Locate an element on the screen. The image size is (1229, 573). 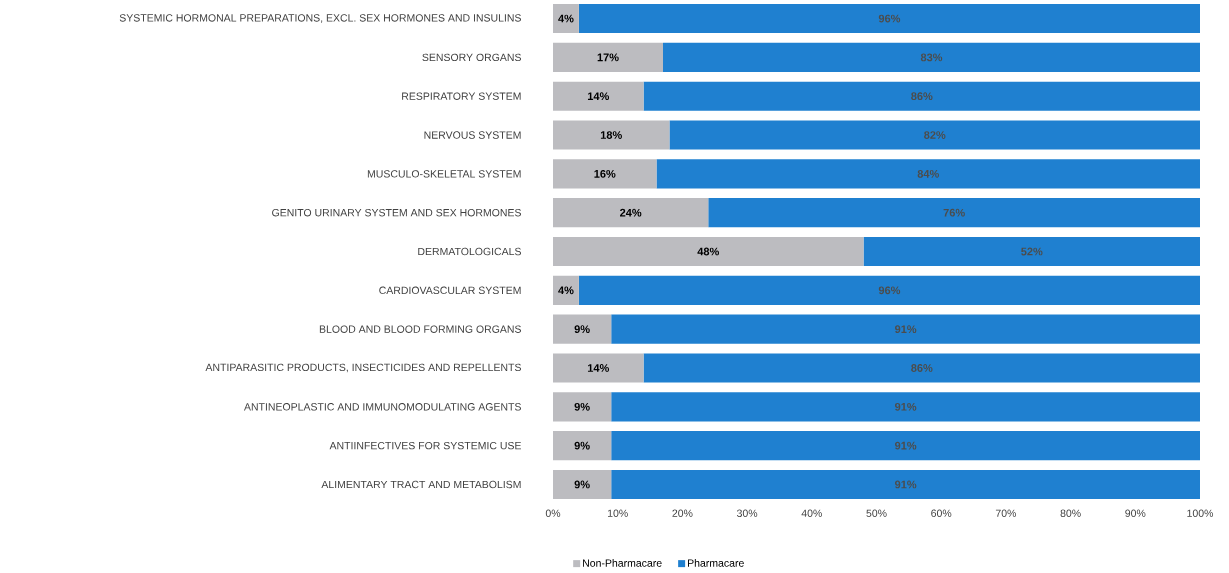
y-tick-label: DERMATOLOGICALS is located at coordinates (469, 251).